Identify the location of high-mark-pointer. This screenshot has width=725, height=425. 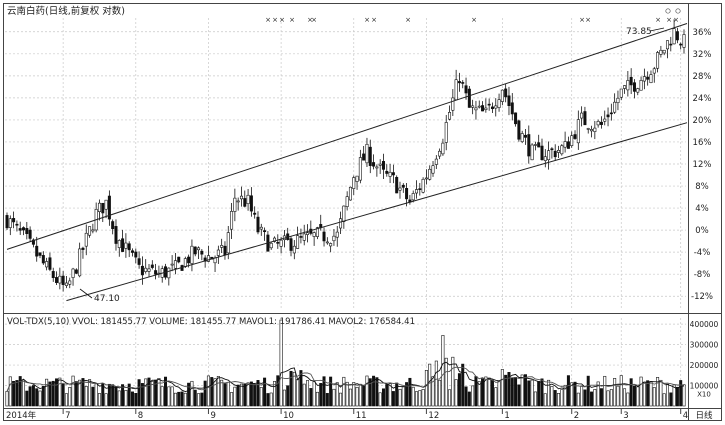
(657, 29).